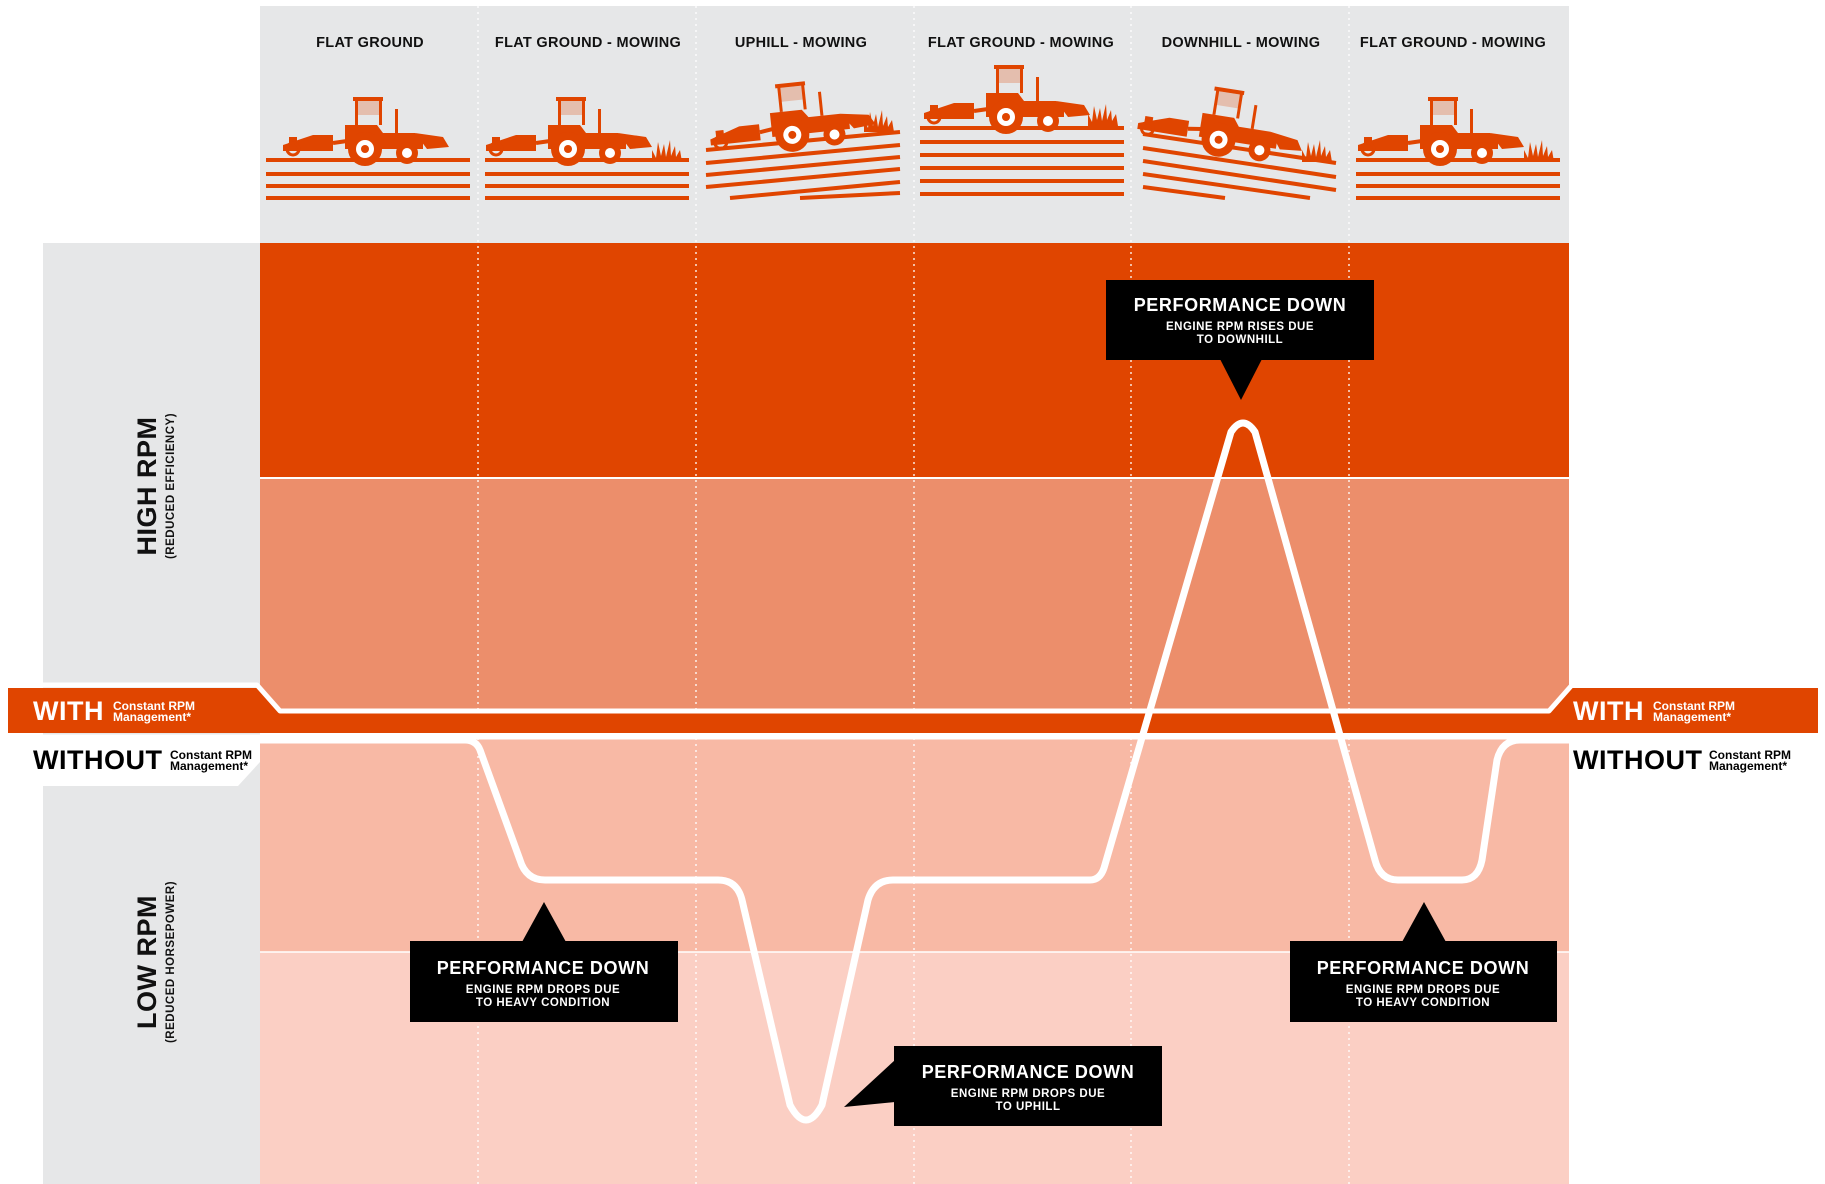 The height and width of the screenshot is (1184, 1825). What do you see at coordinates (1028, 1107) in the screenshot?
I see `callout-line2: TO UPHILL` at bounding box center [1028, 1107].